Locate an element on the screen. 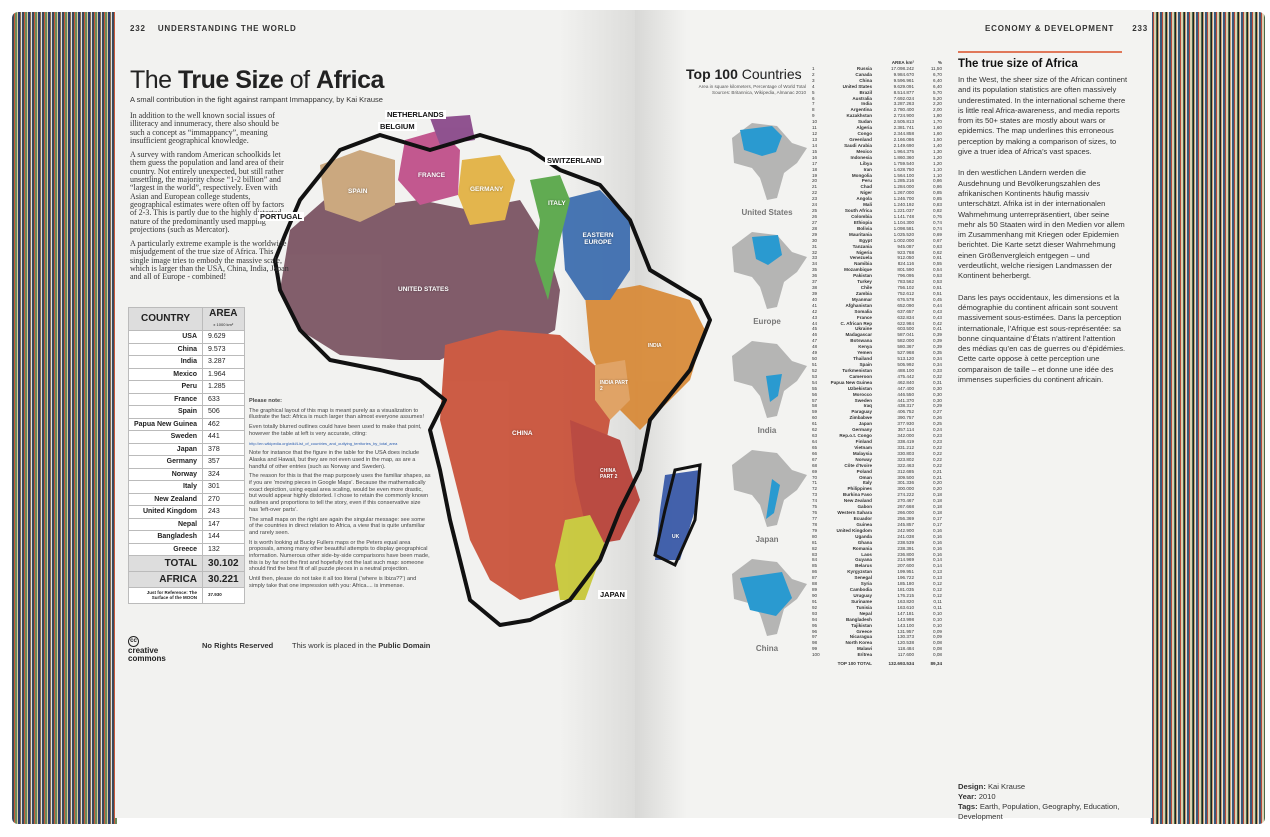 This screenshot has height=837, width=1270. rank: 12 is located at coordinates (815, 134).